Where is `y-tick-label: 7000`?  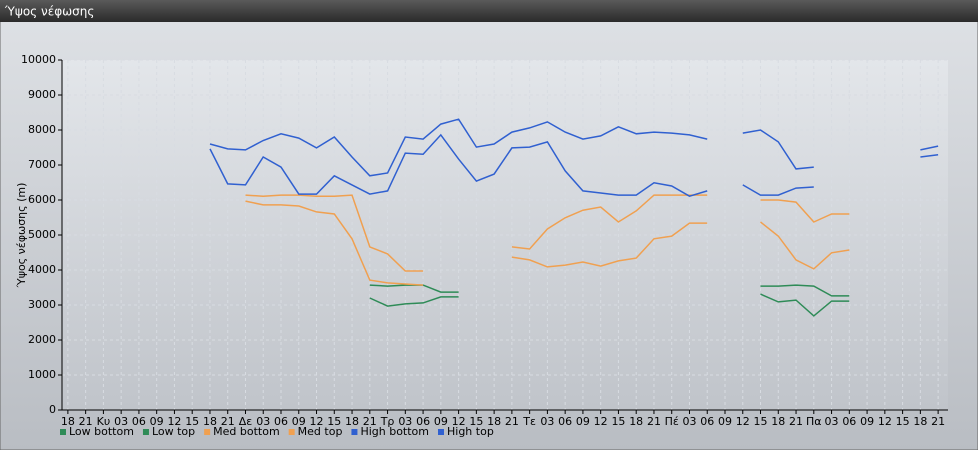 y-tick-label: 7000 is located at coordinates (42, 164).